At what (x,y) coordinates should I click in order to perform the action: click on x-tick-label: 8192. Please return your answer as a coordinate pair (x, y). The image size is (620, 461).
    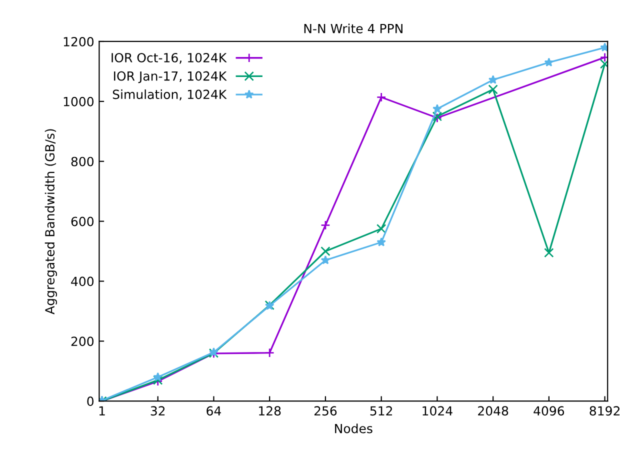
    Looking at the image, I should click on (605, 411).